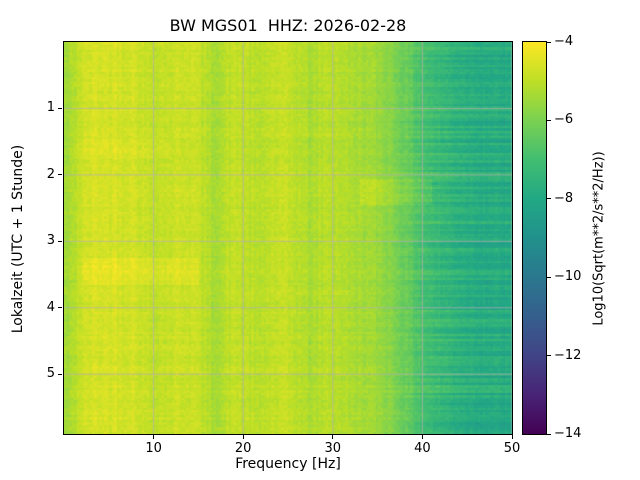  Describe the element at coordinates (564, 120) in the screenshot. I see `colorbar-tick-label: −6` at that location.